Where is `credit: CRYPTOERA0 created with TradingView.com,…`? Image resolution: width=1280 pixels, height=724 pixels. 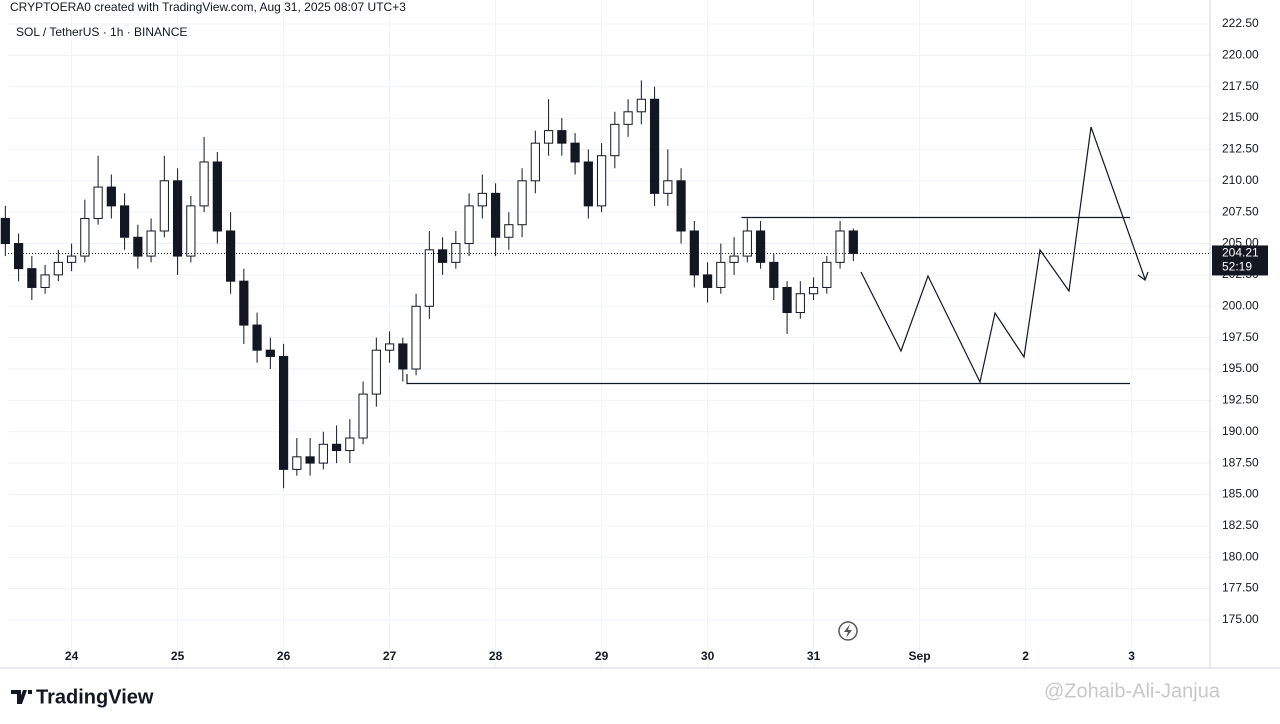
credit: CRYPTOERA0 created with TradingView.com,… is located at coordinates (208, 7).